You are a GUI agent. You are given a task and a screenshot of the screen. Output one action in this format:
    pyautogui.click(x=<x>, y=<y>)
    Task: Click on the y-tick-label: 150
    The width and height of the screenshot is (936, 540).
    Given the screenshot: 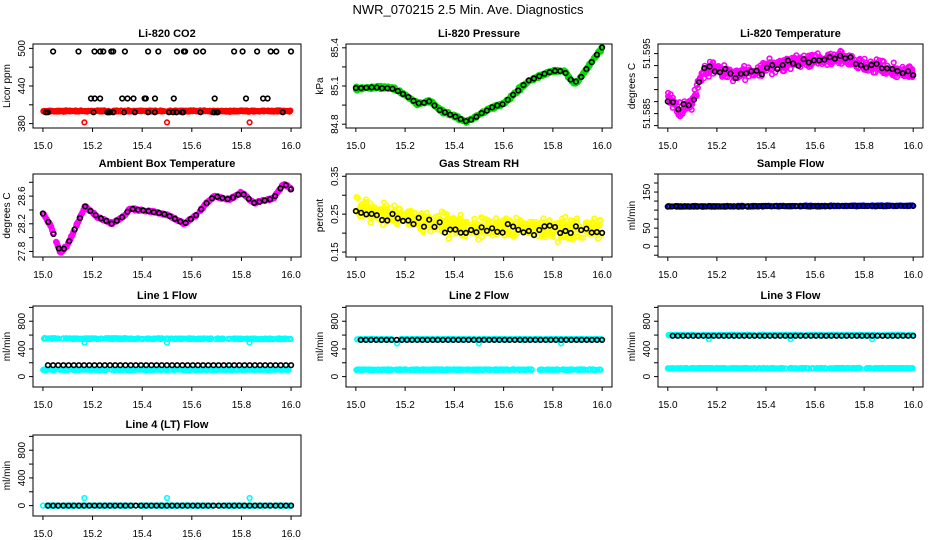 What is the action you would take?
    pyautogui.click(x=647, y=191)
    